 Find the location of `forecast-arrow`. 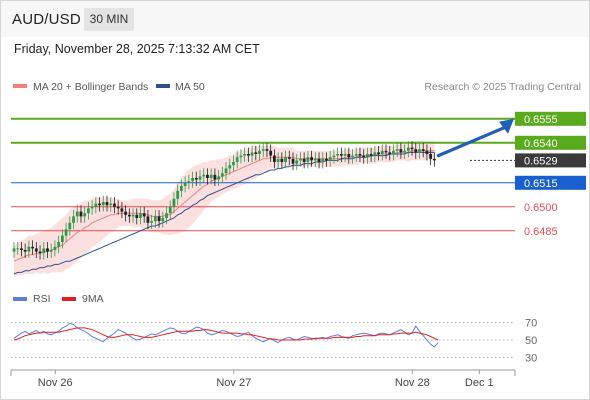

forecast-arrow is located at coordinates (475, 138).